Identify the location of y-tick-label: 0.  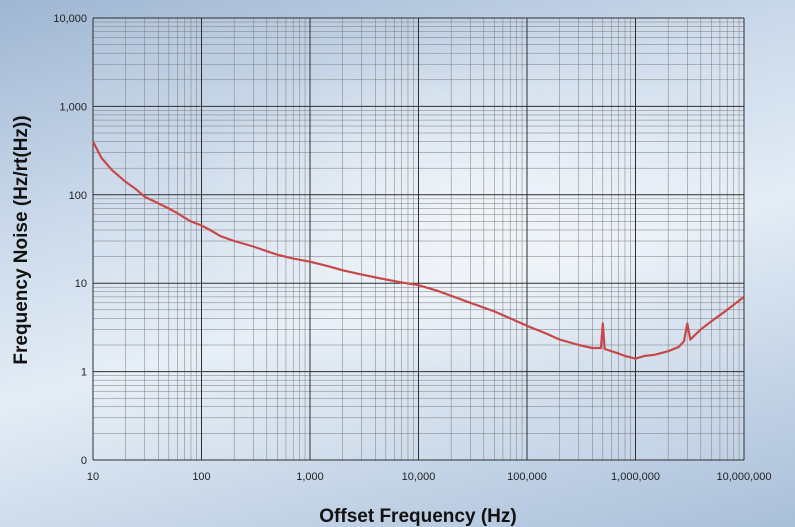
(84, 461).